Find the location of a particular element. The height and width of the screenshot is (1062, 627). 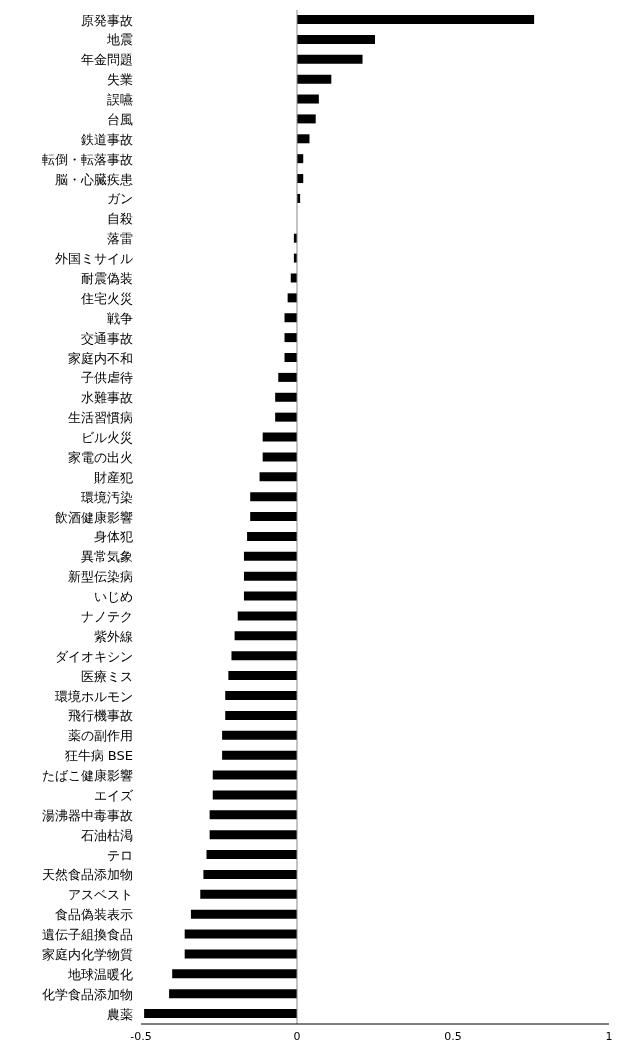

y-tick-label: 水難事故 is located at coordinates (107, 398).